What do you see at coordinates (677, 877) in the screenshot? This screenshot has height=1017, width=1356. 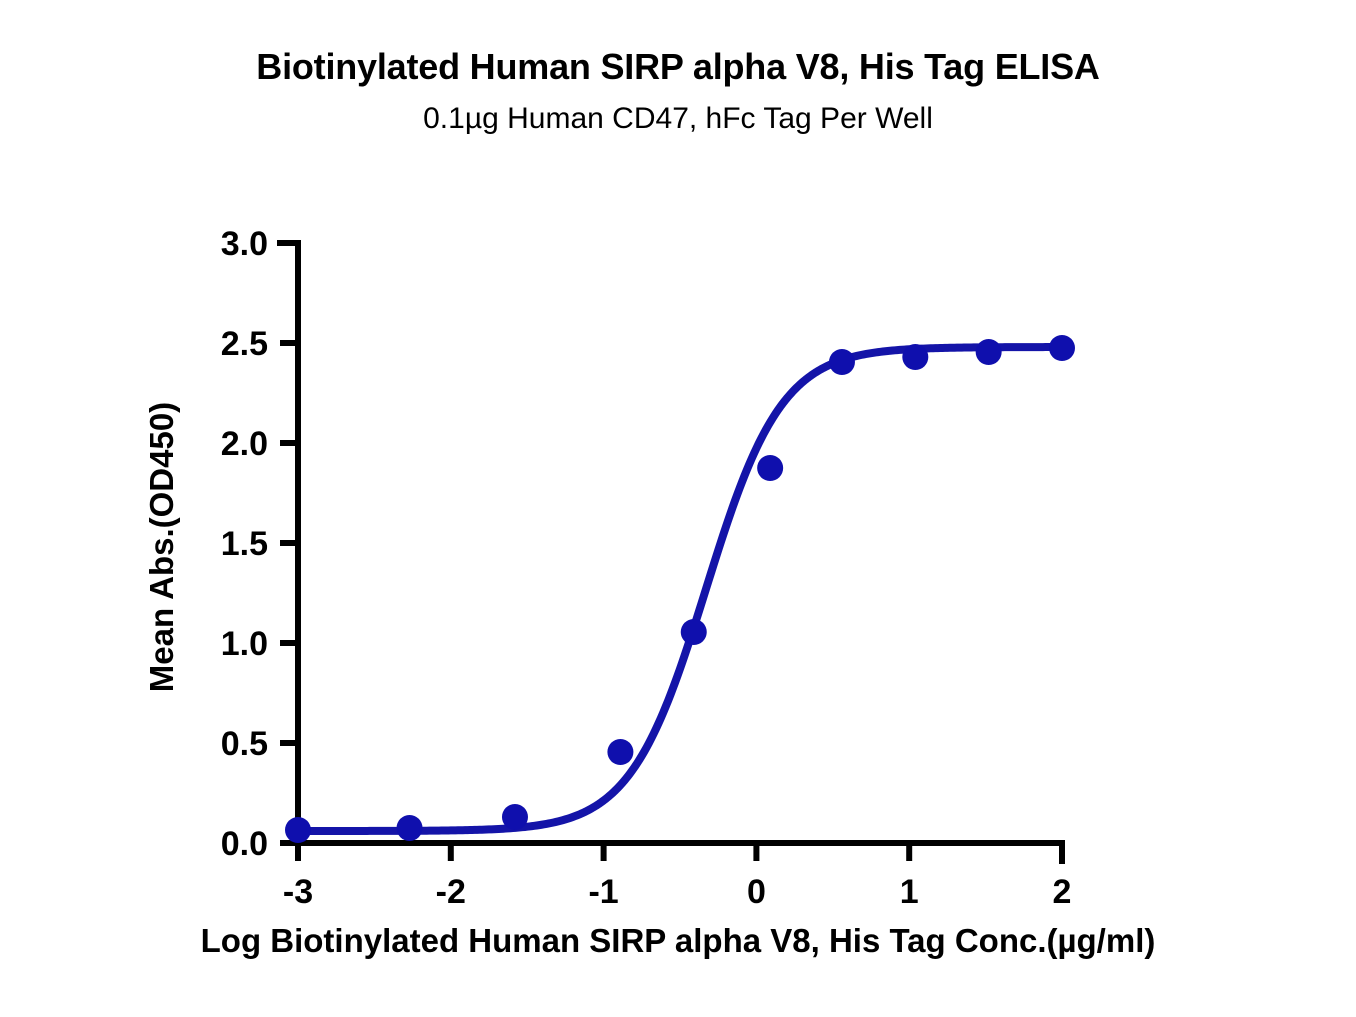 I see `x-axis-ticks: -3 -2 -1 0 1 2` at bounding box center [677, 877].